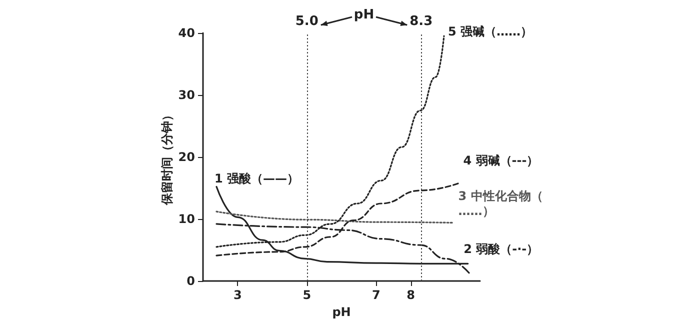  Describe the element at coordinates (500, 203) in the screenshot. I see `series-label: 3 中性化合物（……）` at that location.